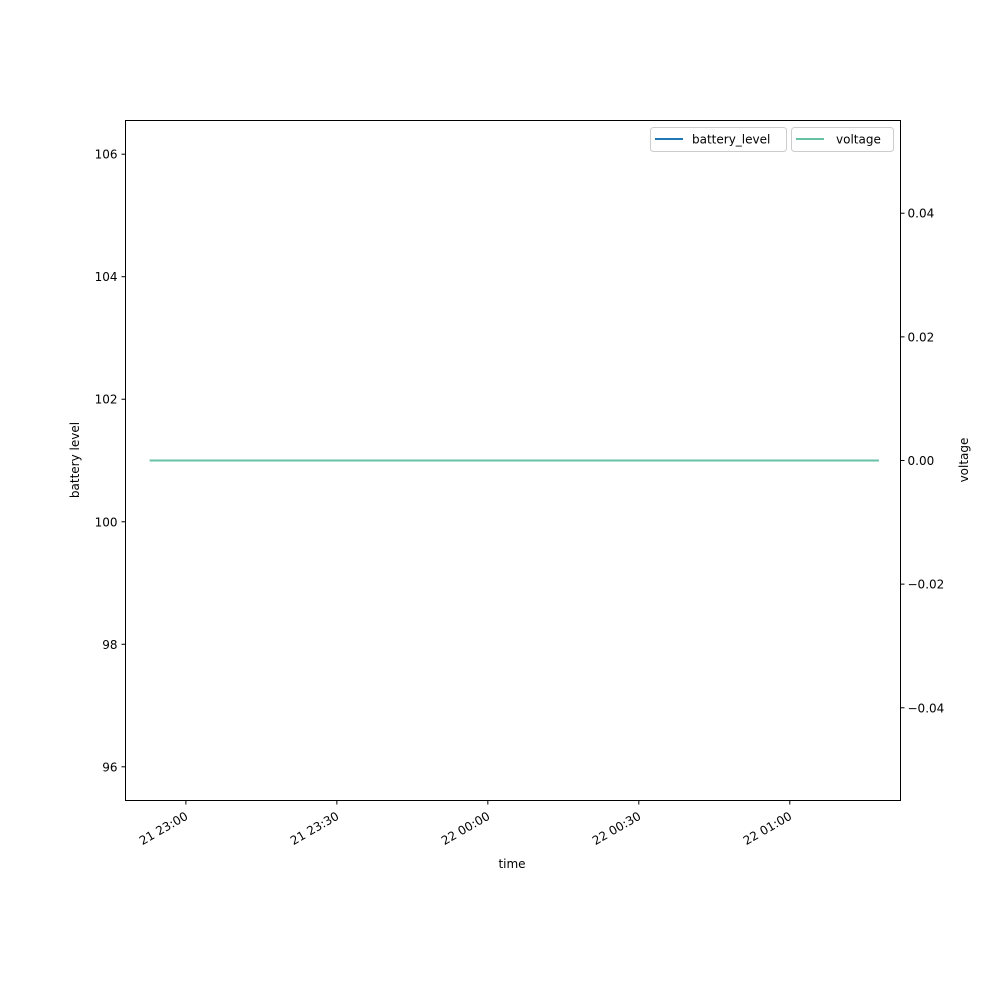 This screenshot has height=1004, width=1000. I want to click on x-tick-label: 21 23:30, so click(314, 828).